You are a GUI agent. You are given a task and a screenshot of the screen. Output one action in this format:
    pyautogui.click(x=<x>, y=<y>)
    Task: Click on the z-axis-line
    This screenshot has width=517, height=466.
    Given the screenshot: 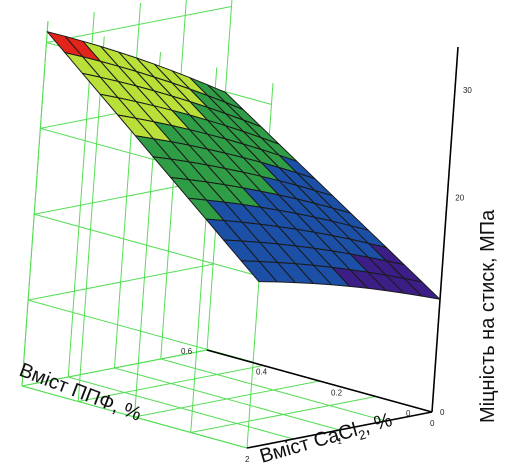 What is the action you would take?
    pyautogui.click(x=445, y=229)
    